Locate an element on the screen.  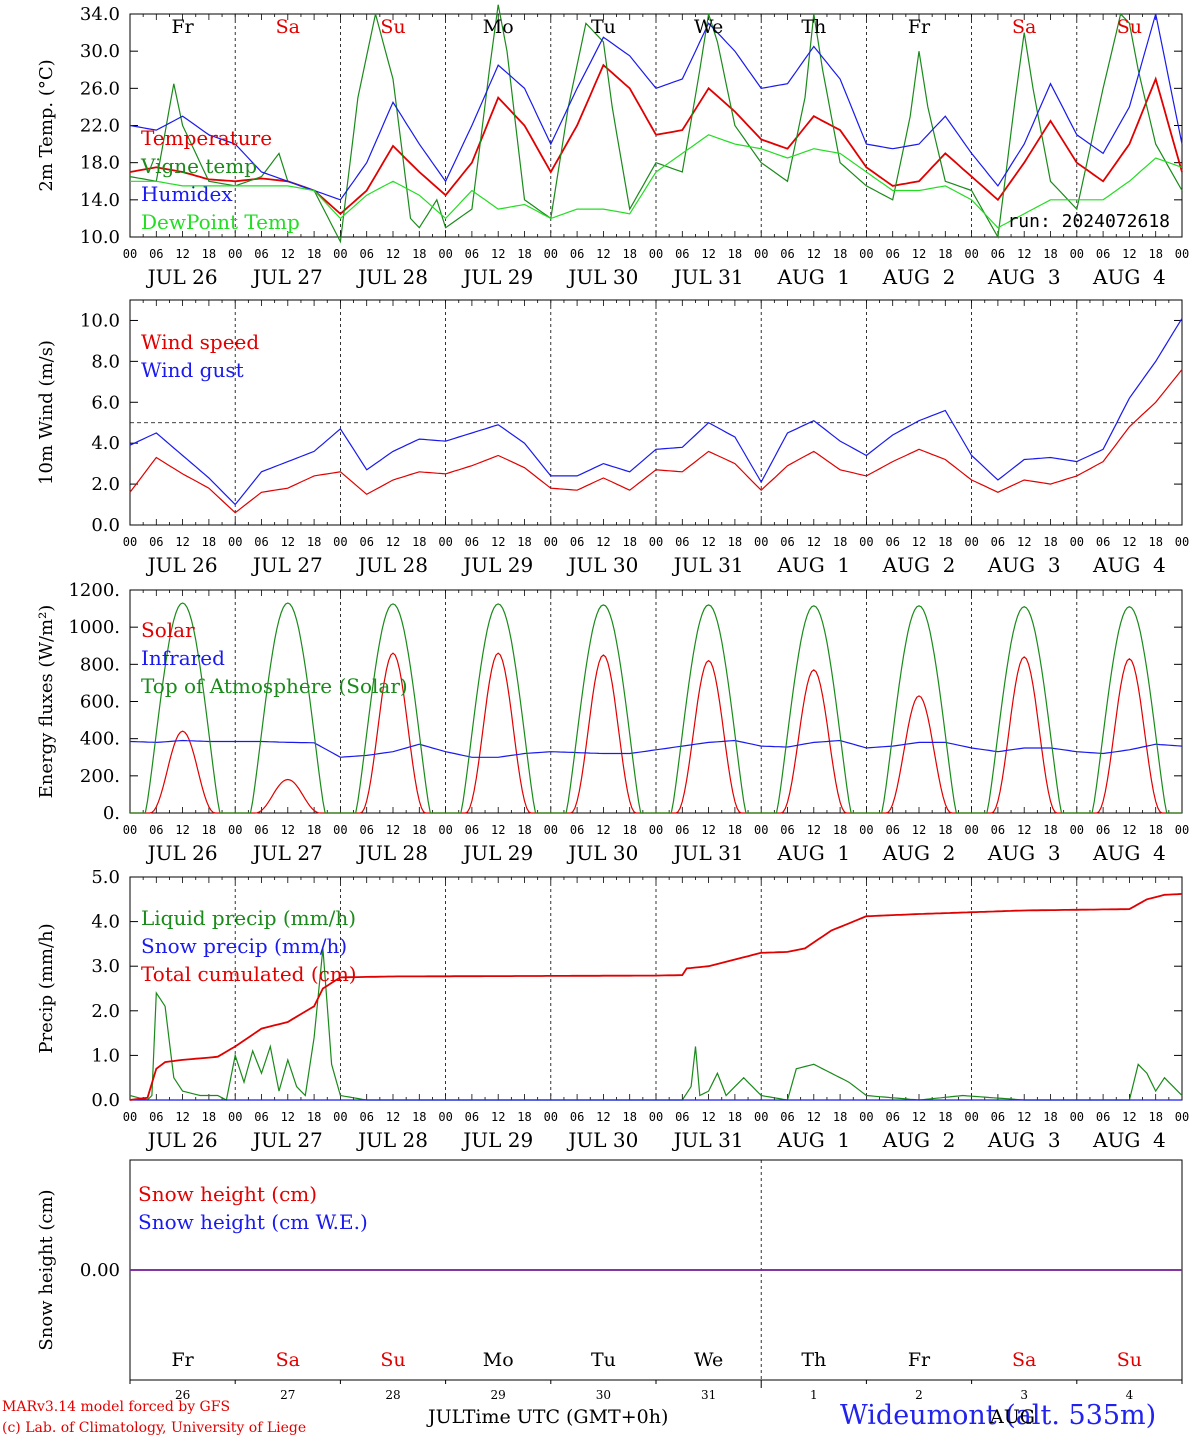
legend-energy-0: Solar is located at coordinates (168, 630).